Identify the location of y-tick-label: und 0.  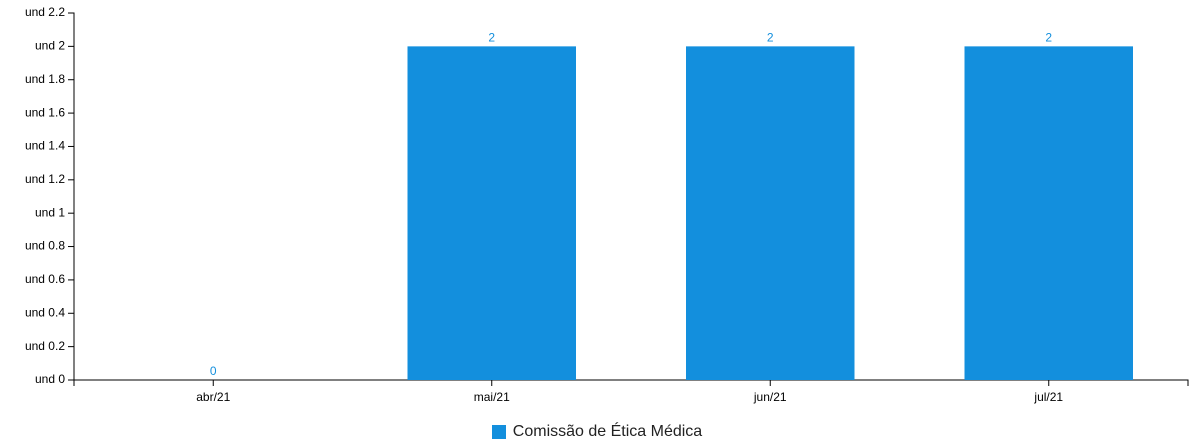
(50, 379).